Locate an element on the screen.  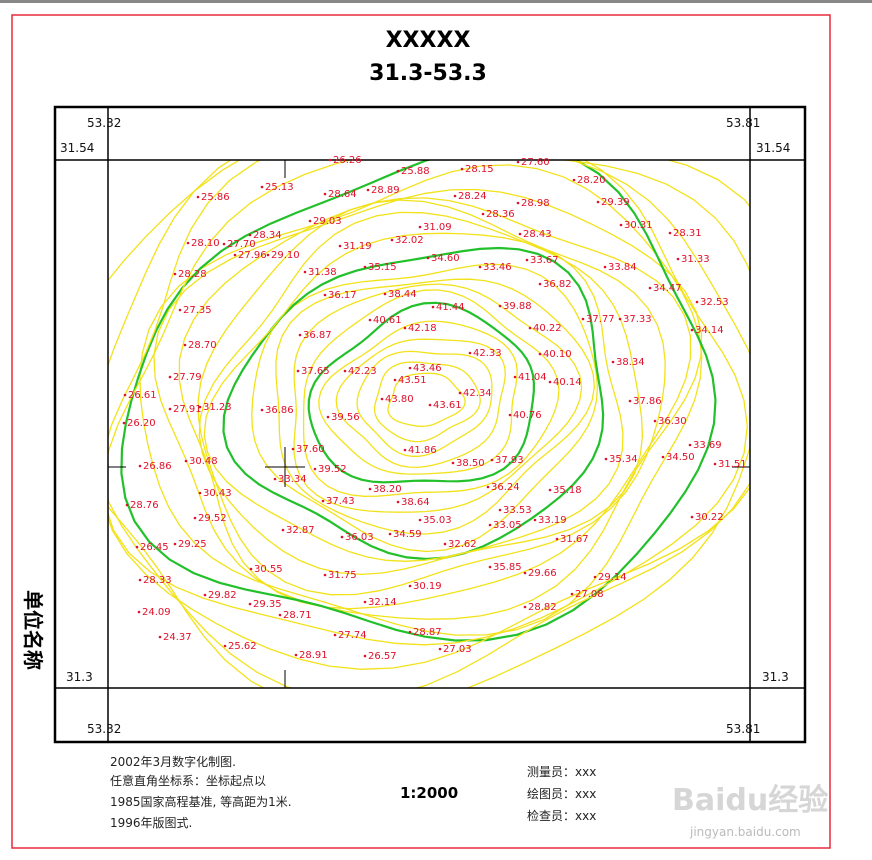
spot-height: 40.10 is located at coordinates (557, 354).